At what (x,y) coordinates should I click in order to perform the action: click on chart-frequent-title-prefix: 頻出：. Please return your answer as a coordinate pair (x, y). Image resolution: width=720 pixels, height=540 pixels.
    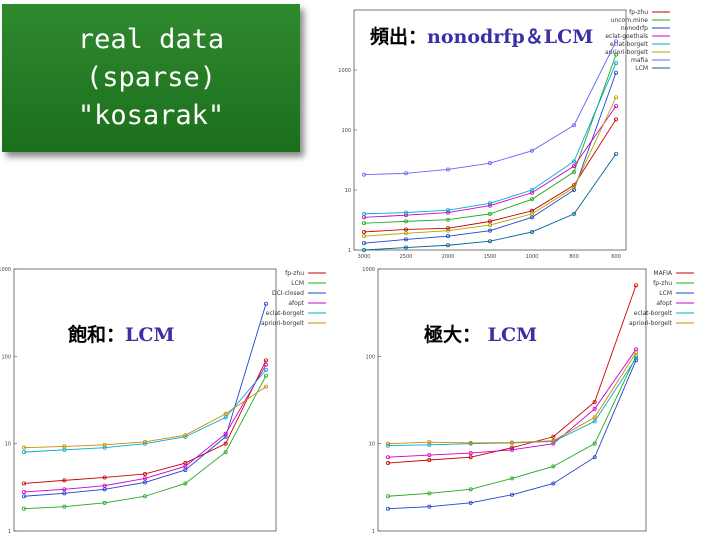
    Looking at the image, I should click on (399, 37).